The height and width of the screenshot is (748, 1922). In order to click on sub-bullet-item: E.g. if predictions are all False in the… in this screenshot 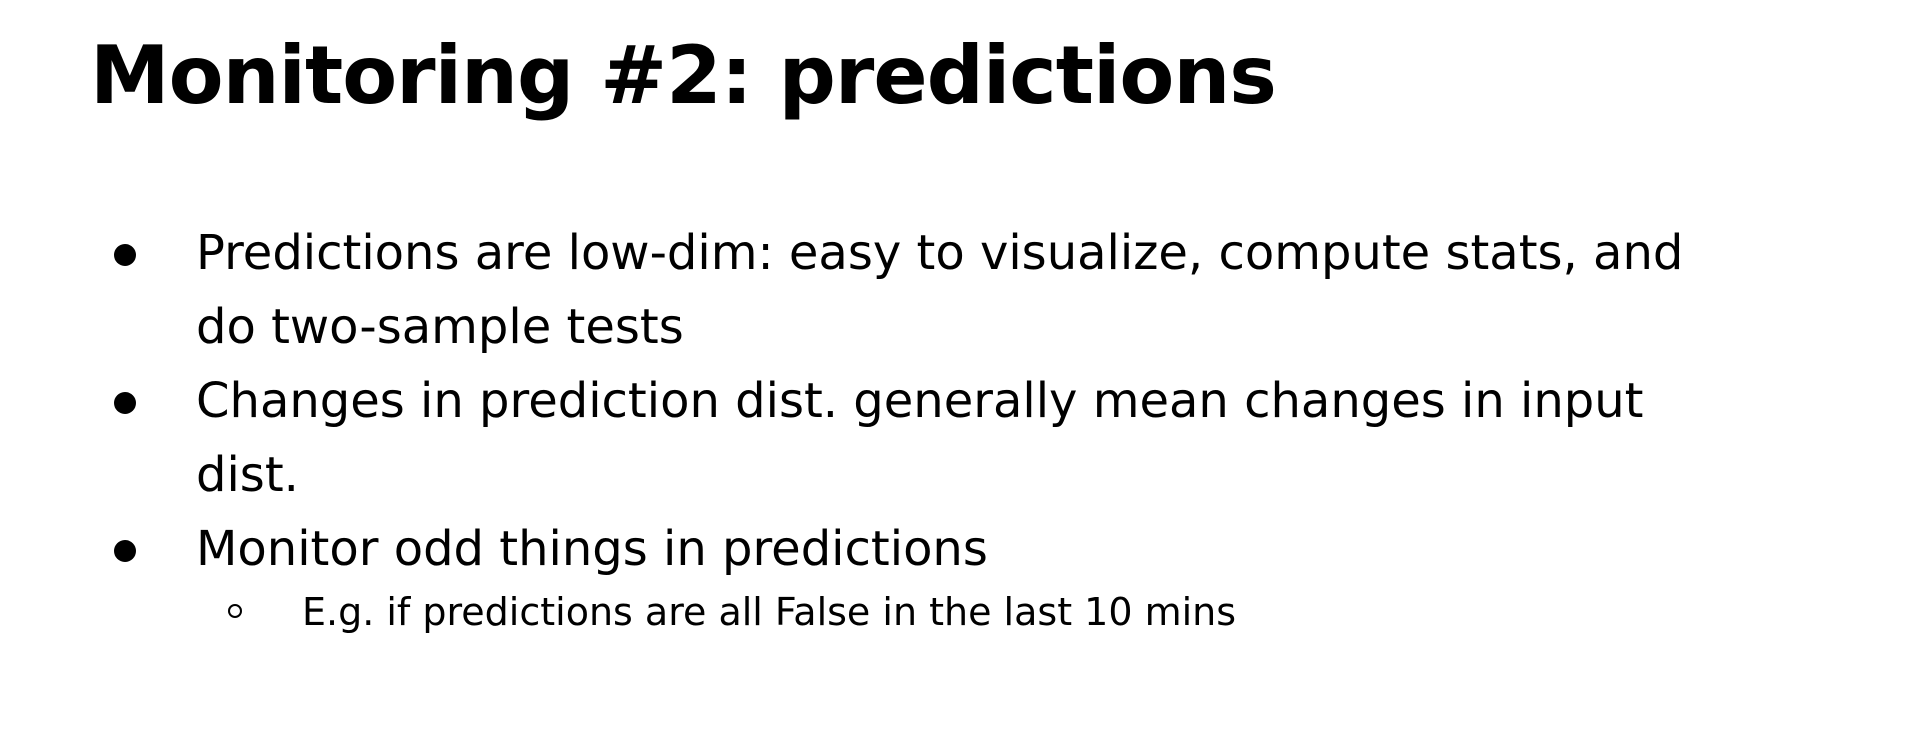, I will do `click(900, 612)`.